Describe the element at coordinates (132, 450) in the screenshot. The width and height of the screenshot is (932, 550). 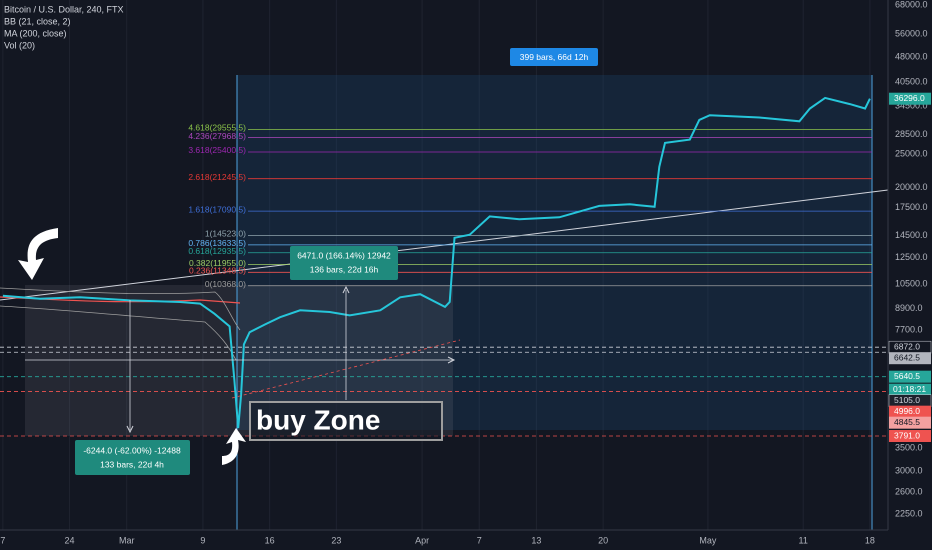
I see `drop-text: -6244.0 (-62.00%) -12488` at that location.